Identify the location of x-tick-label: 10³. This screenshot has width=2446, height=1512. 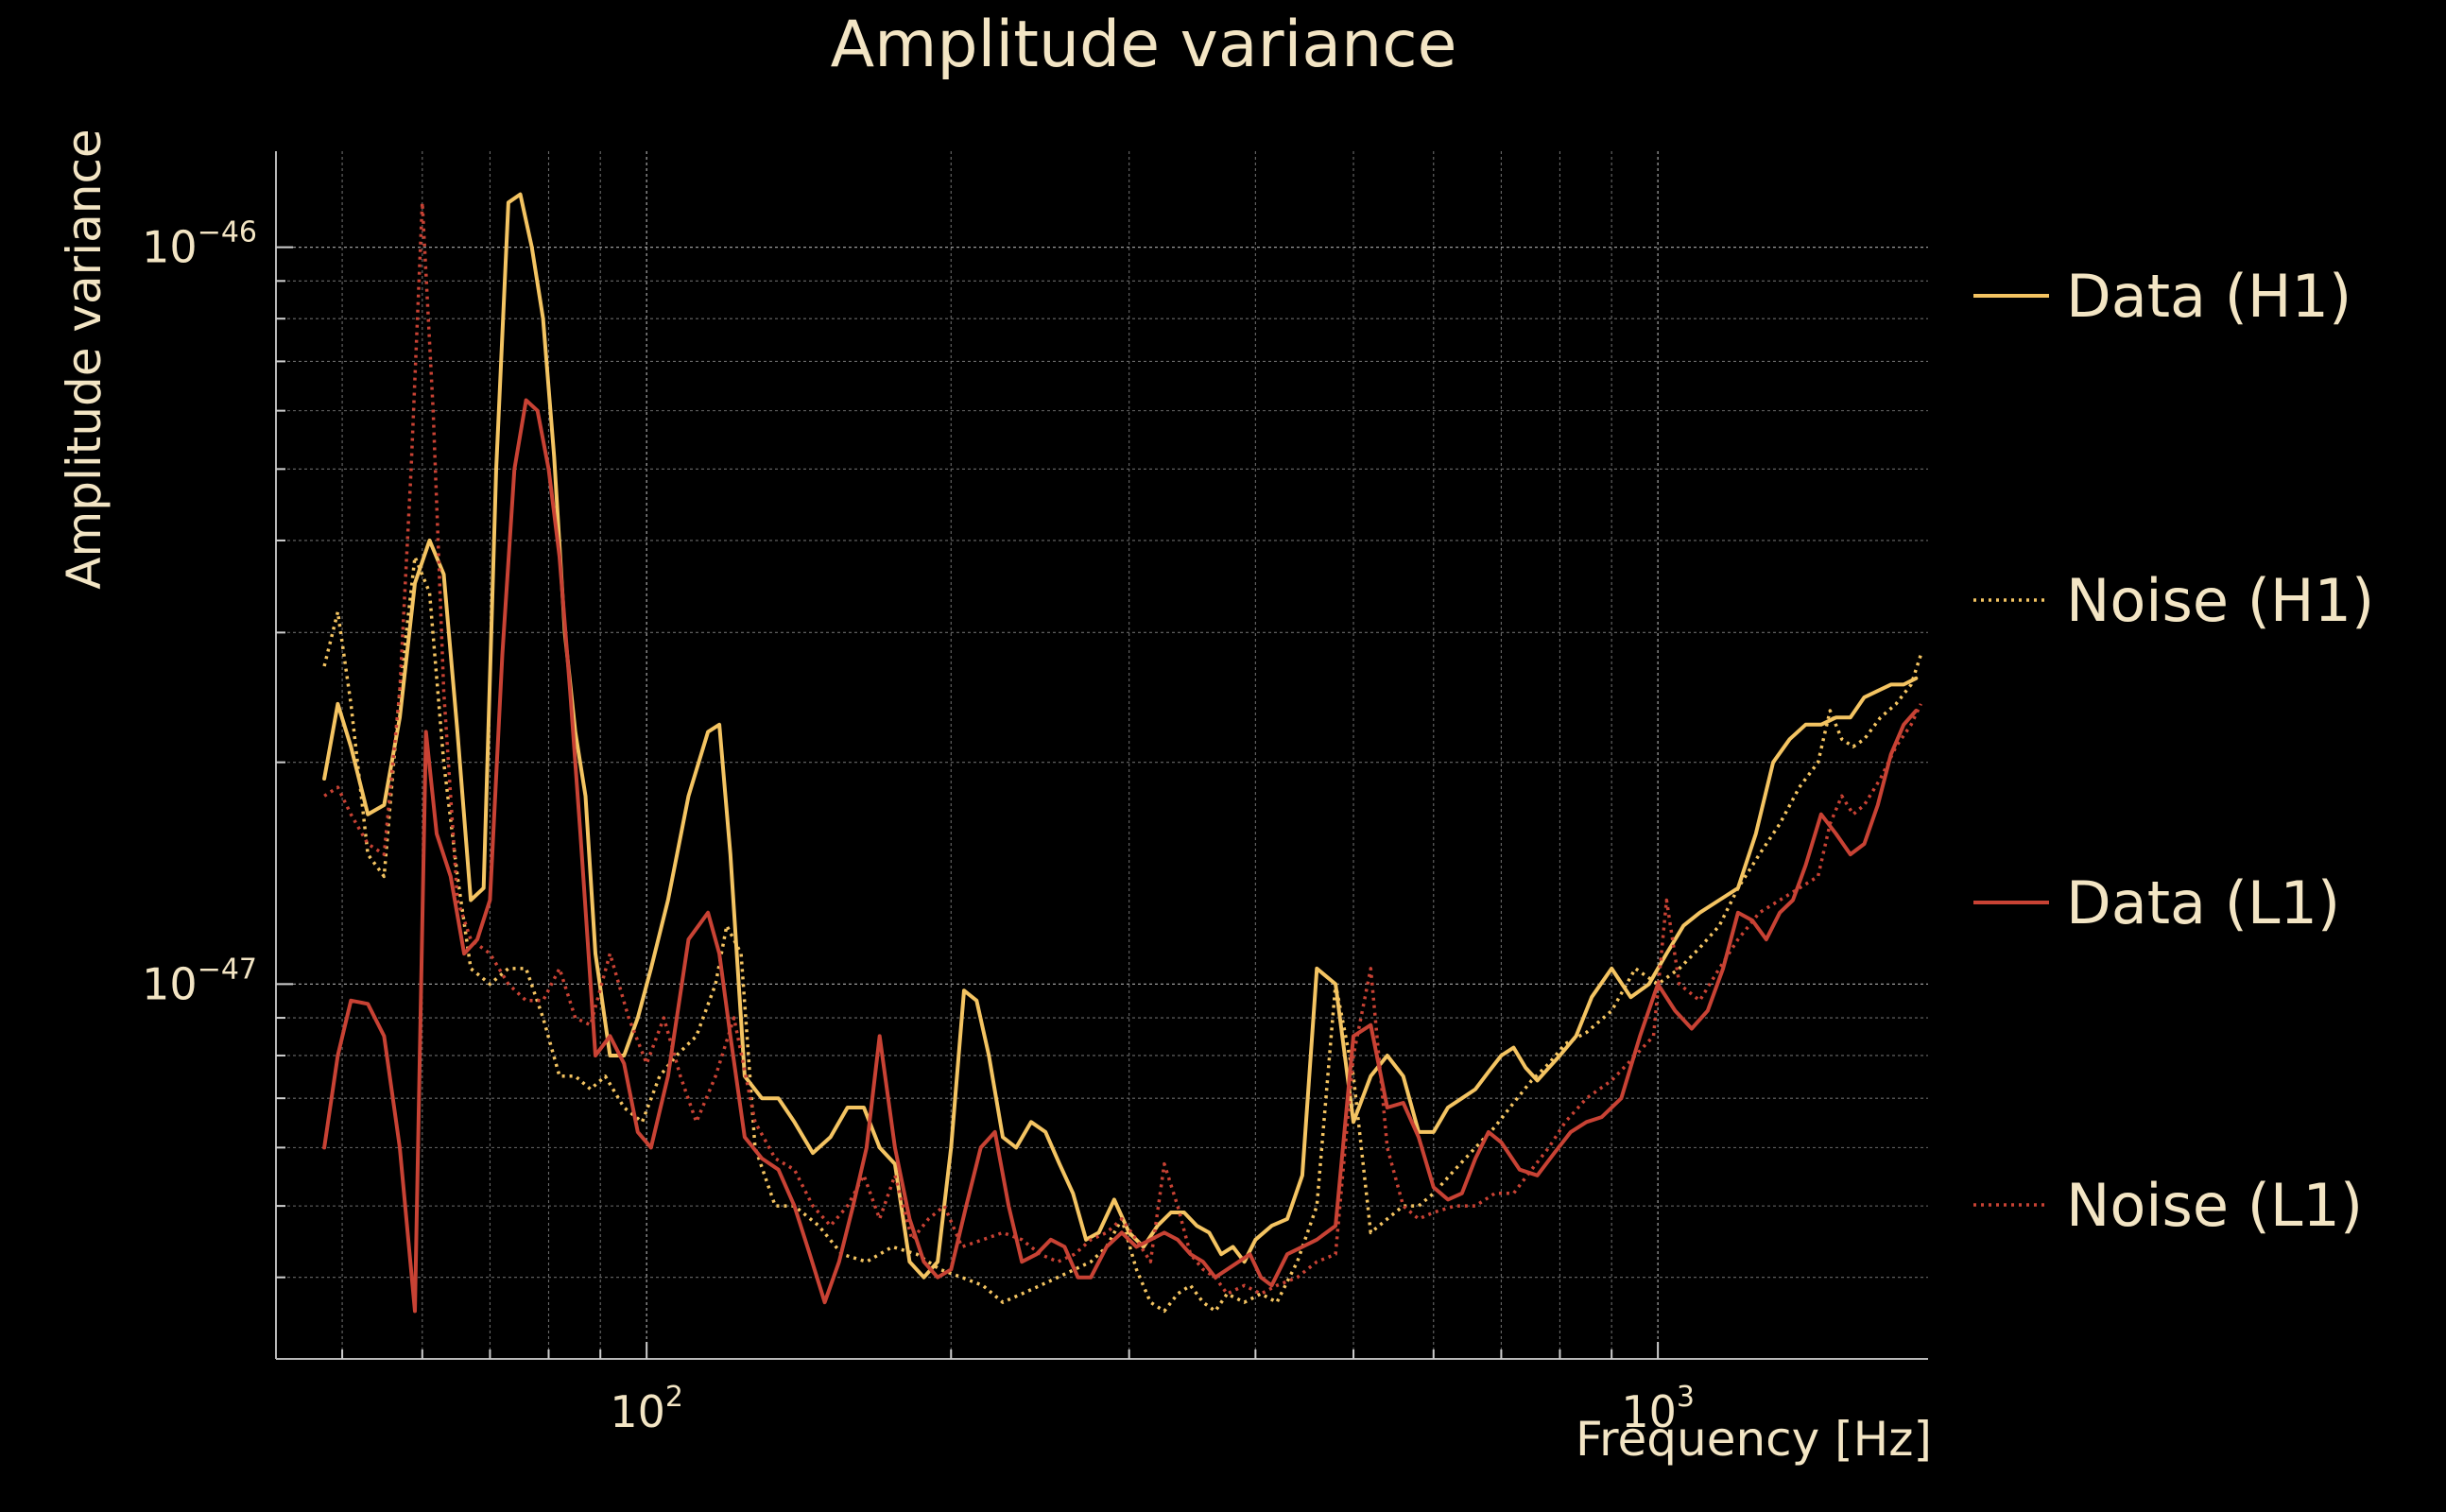
(1658, 1409).